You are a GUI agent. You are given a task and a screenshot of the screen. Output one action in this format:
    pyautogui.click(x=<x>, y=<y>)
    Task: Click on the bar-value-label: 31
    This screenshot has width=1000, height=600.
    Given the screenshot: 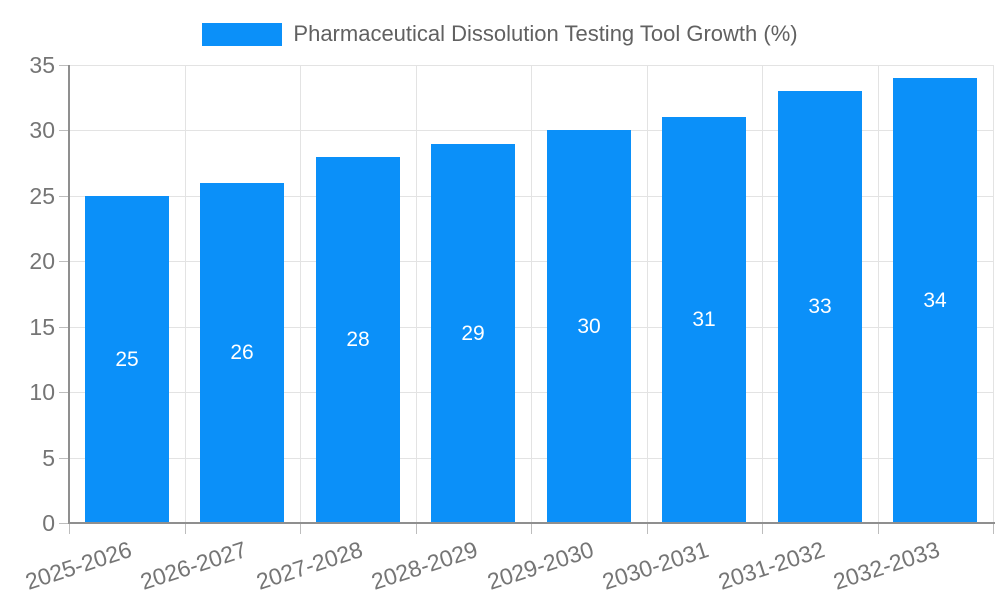 What is the action you would take?
    pyautogui.click(x=704, y=319)
    